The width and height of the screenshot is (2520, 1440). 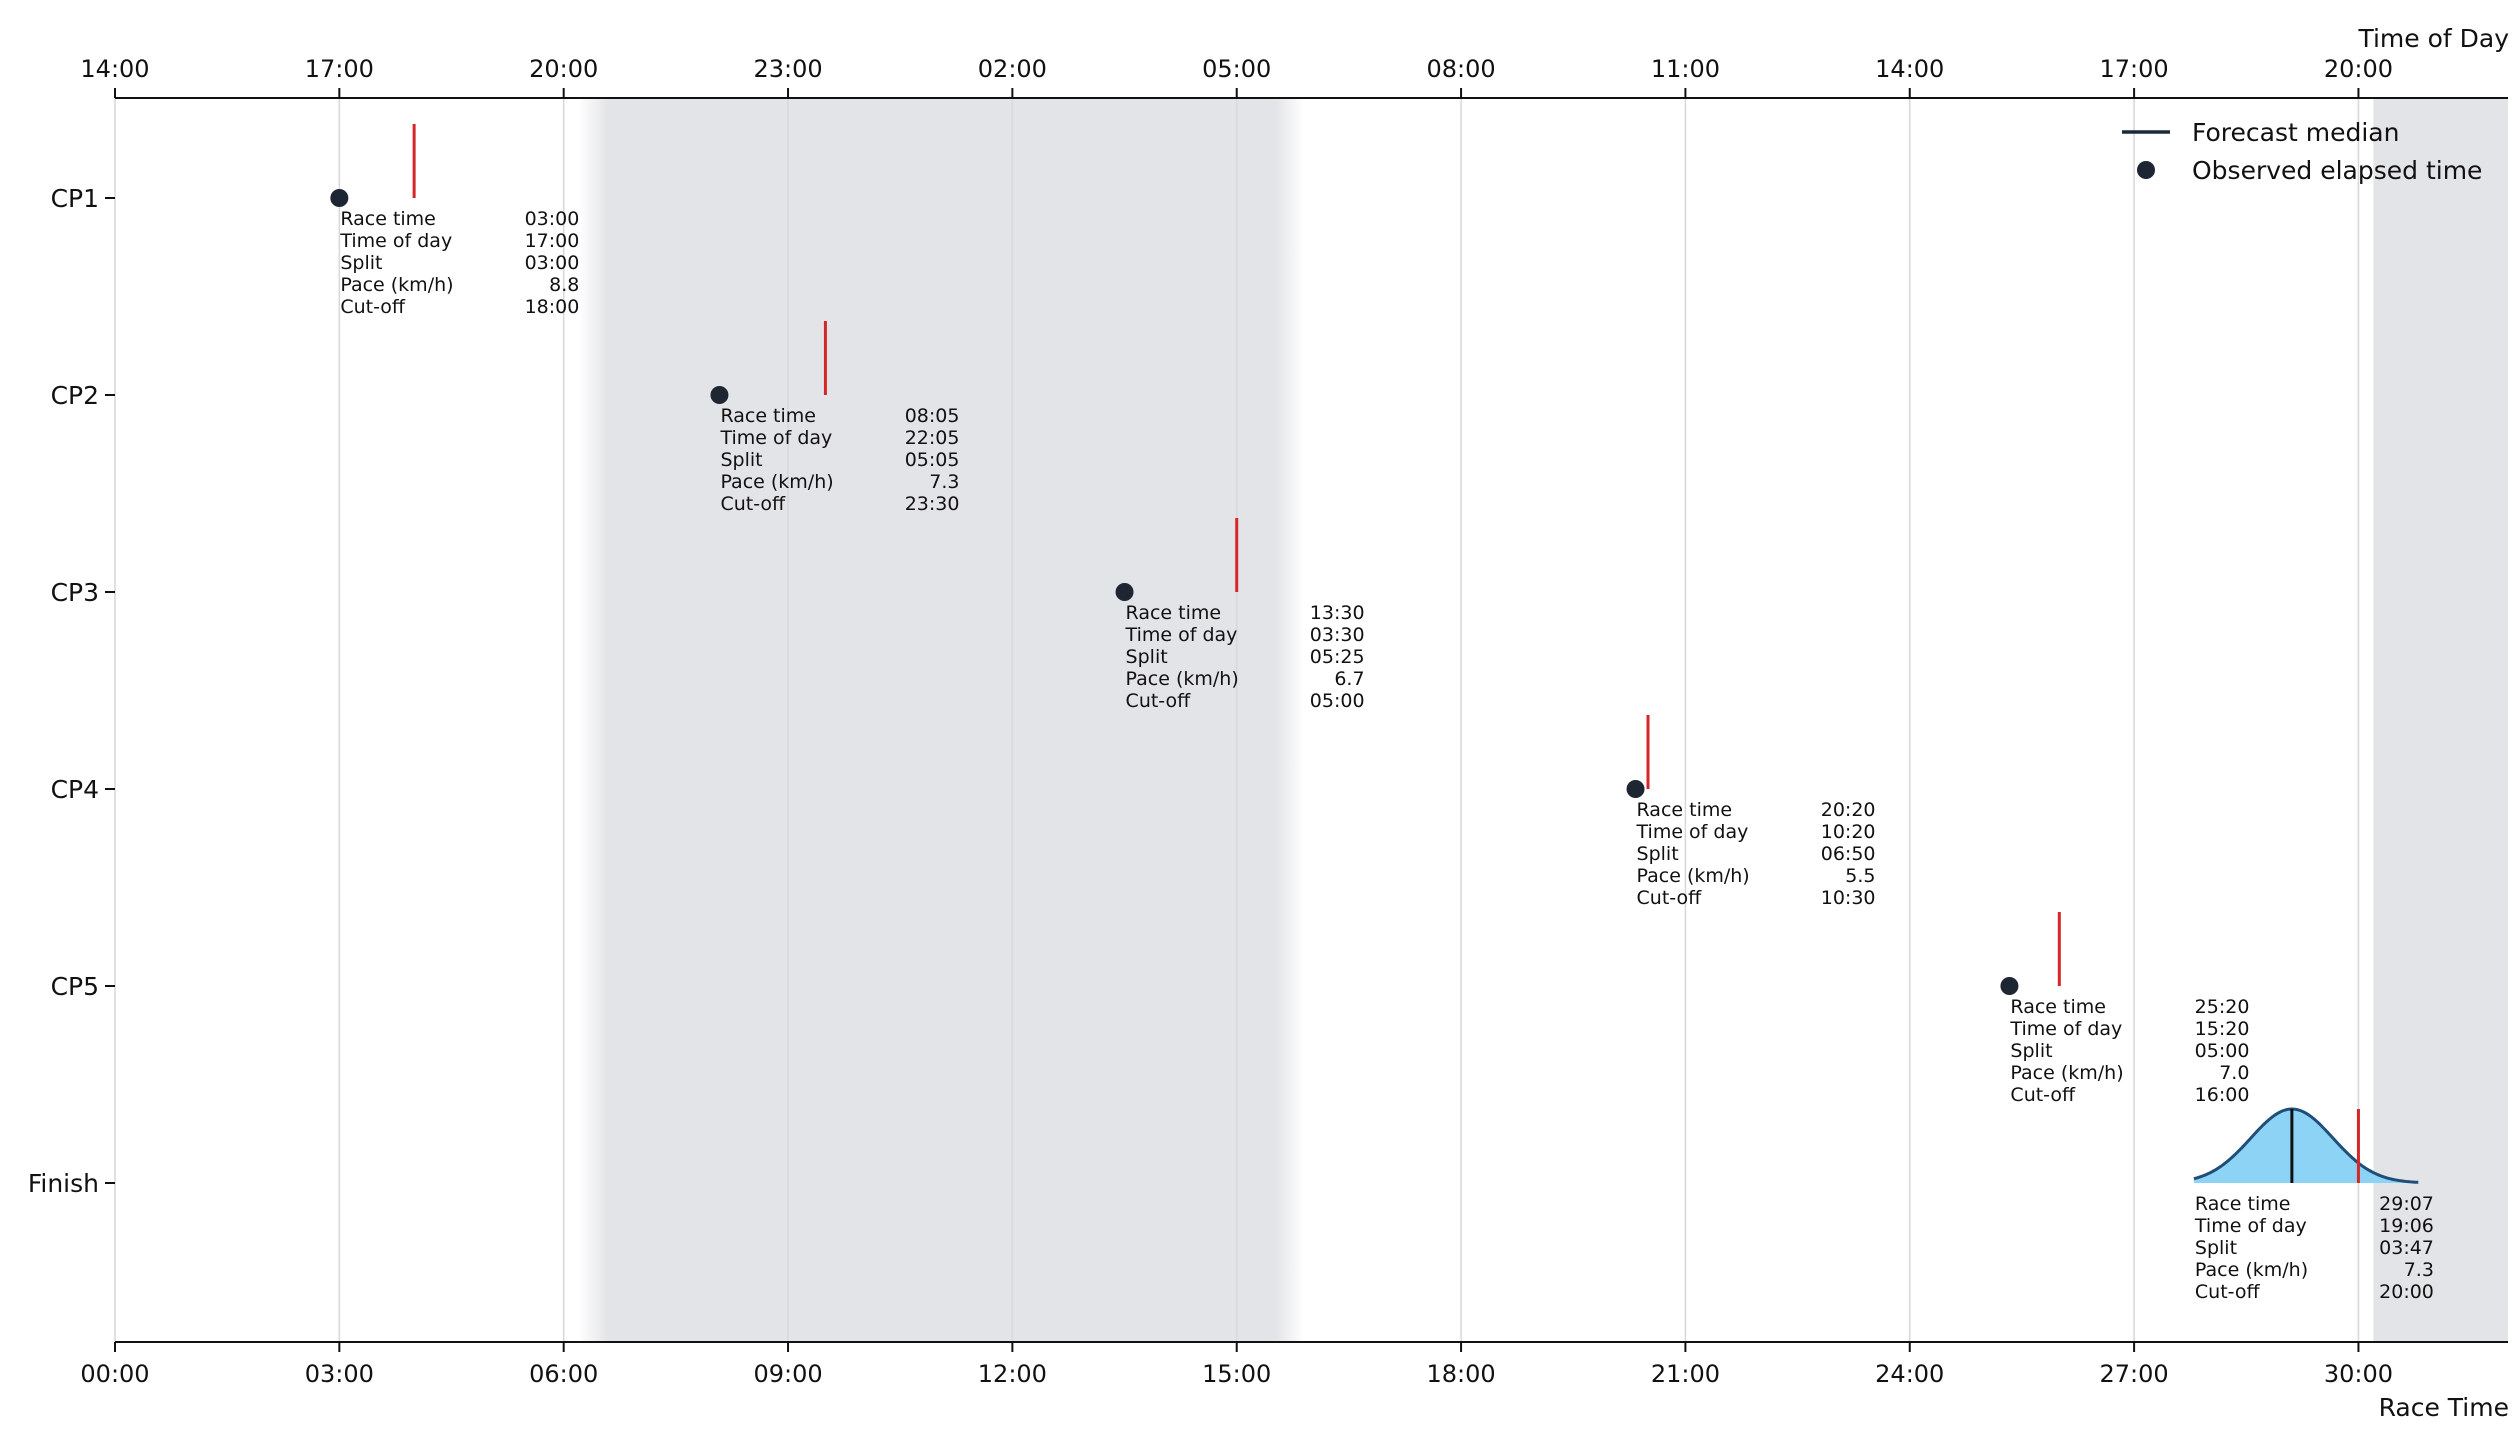 What do you see at coordinates (719, 395) in the screenshot?
I see `observed-point-cp2` at bounding box center [719, 395].